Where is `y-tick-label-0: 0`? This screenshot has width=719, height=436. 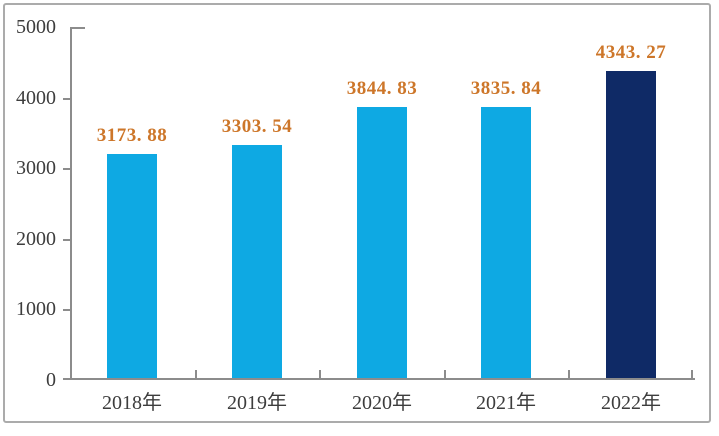 y-tick-label-0: 0 is located at coordinates (51, 380).